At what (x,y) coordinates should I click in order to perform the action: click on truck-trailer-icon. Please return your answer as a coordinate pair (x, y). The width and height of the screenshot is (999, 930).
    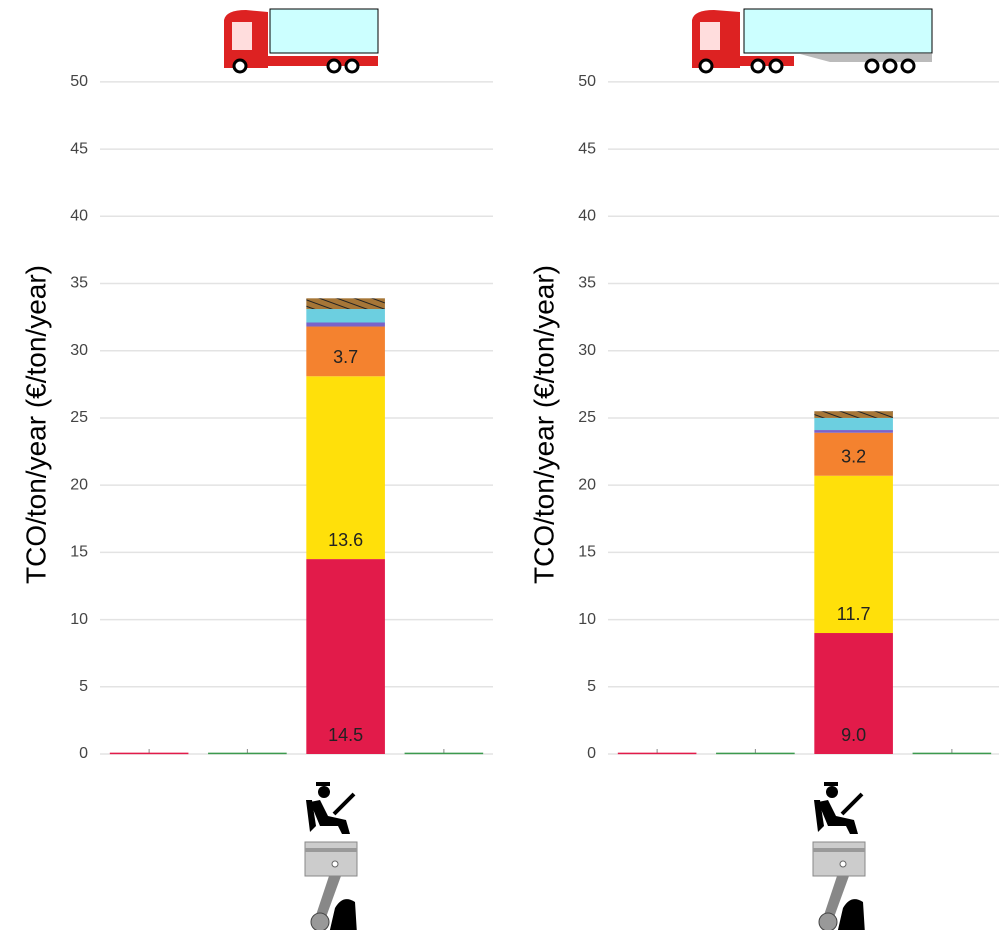
    Looking at the image, I should click on (812, 41).